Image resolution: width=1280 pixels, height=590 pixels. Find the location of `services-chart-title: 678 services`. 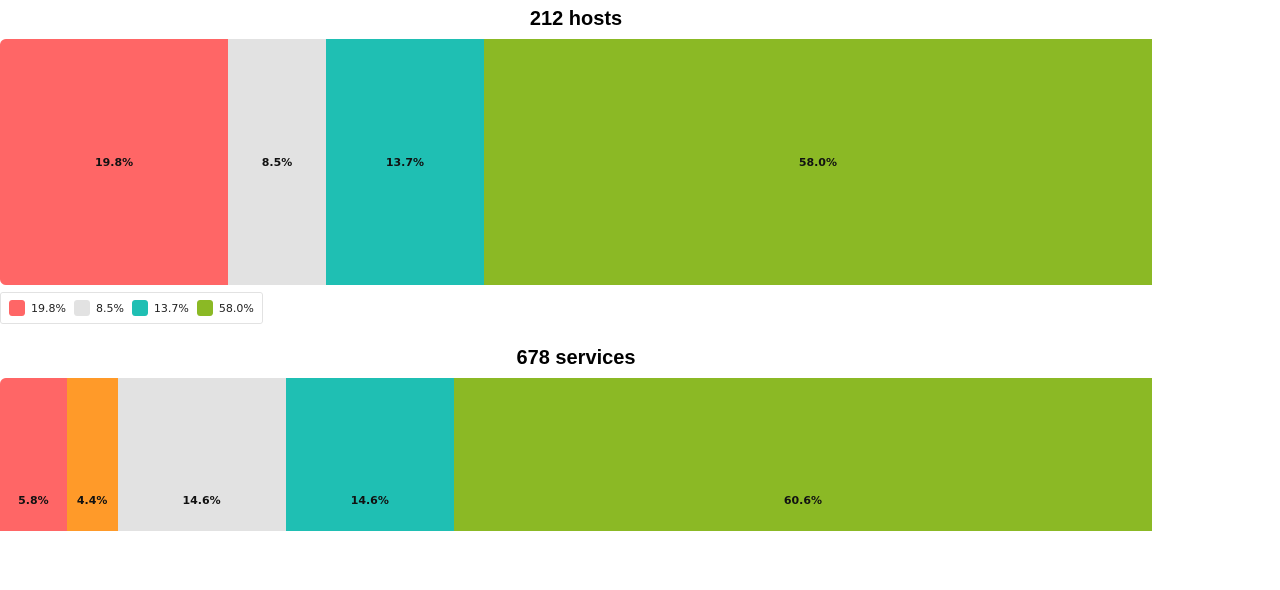

services-chart-title: 678 services is located at coordinates (576, 358).